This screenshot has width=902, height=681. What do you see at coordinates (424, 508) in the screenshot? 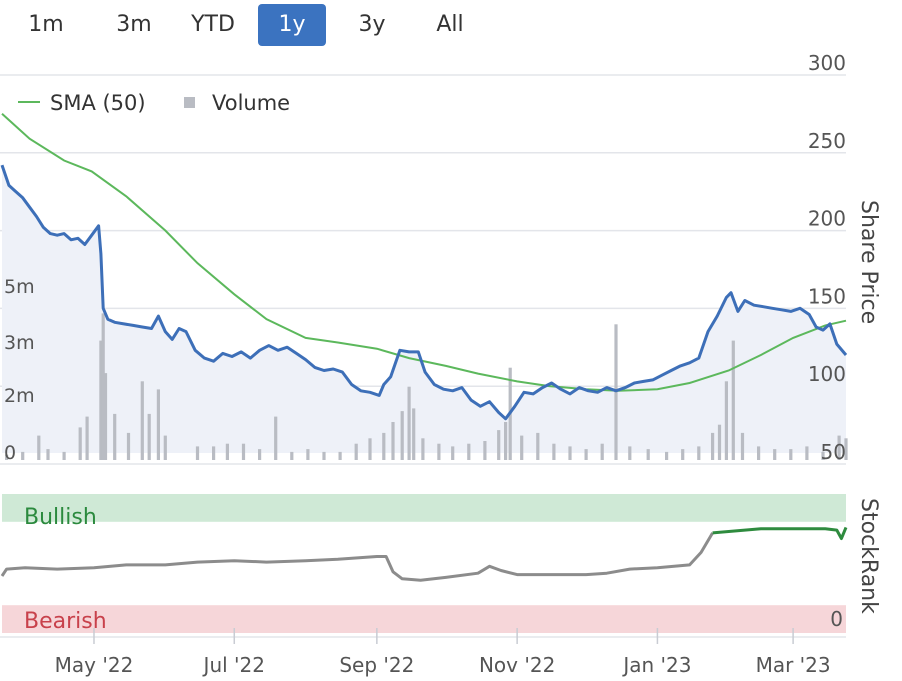
I see `bullish-band` at bounding box center [424, 508].